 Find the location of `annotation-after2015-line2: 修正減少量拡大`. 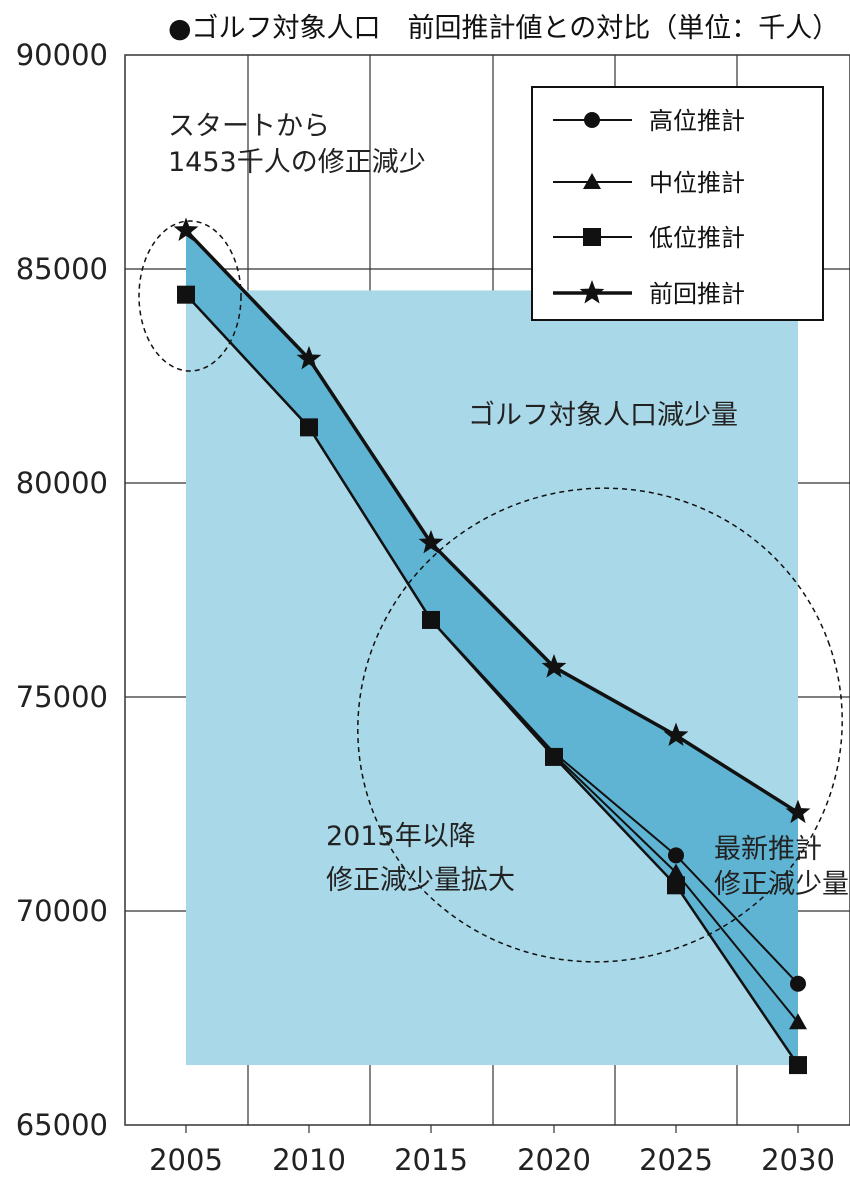

annotation-after2015-line2: 修正減少量拡大 is located at coordinates (420, 880).